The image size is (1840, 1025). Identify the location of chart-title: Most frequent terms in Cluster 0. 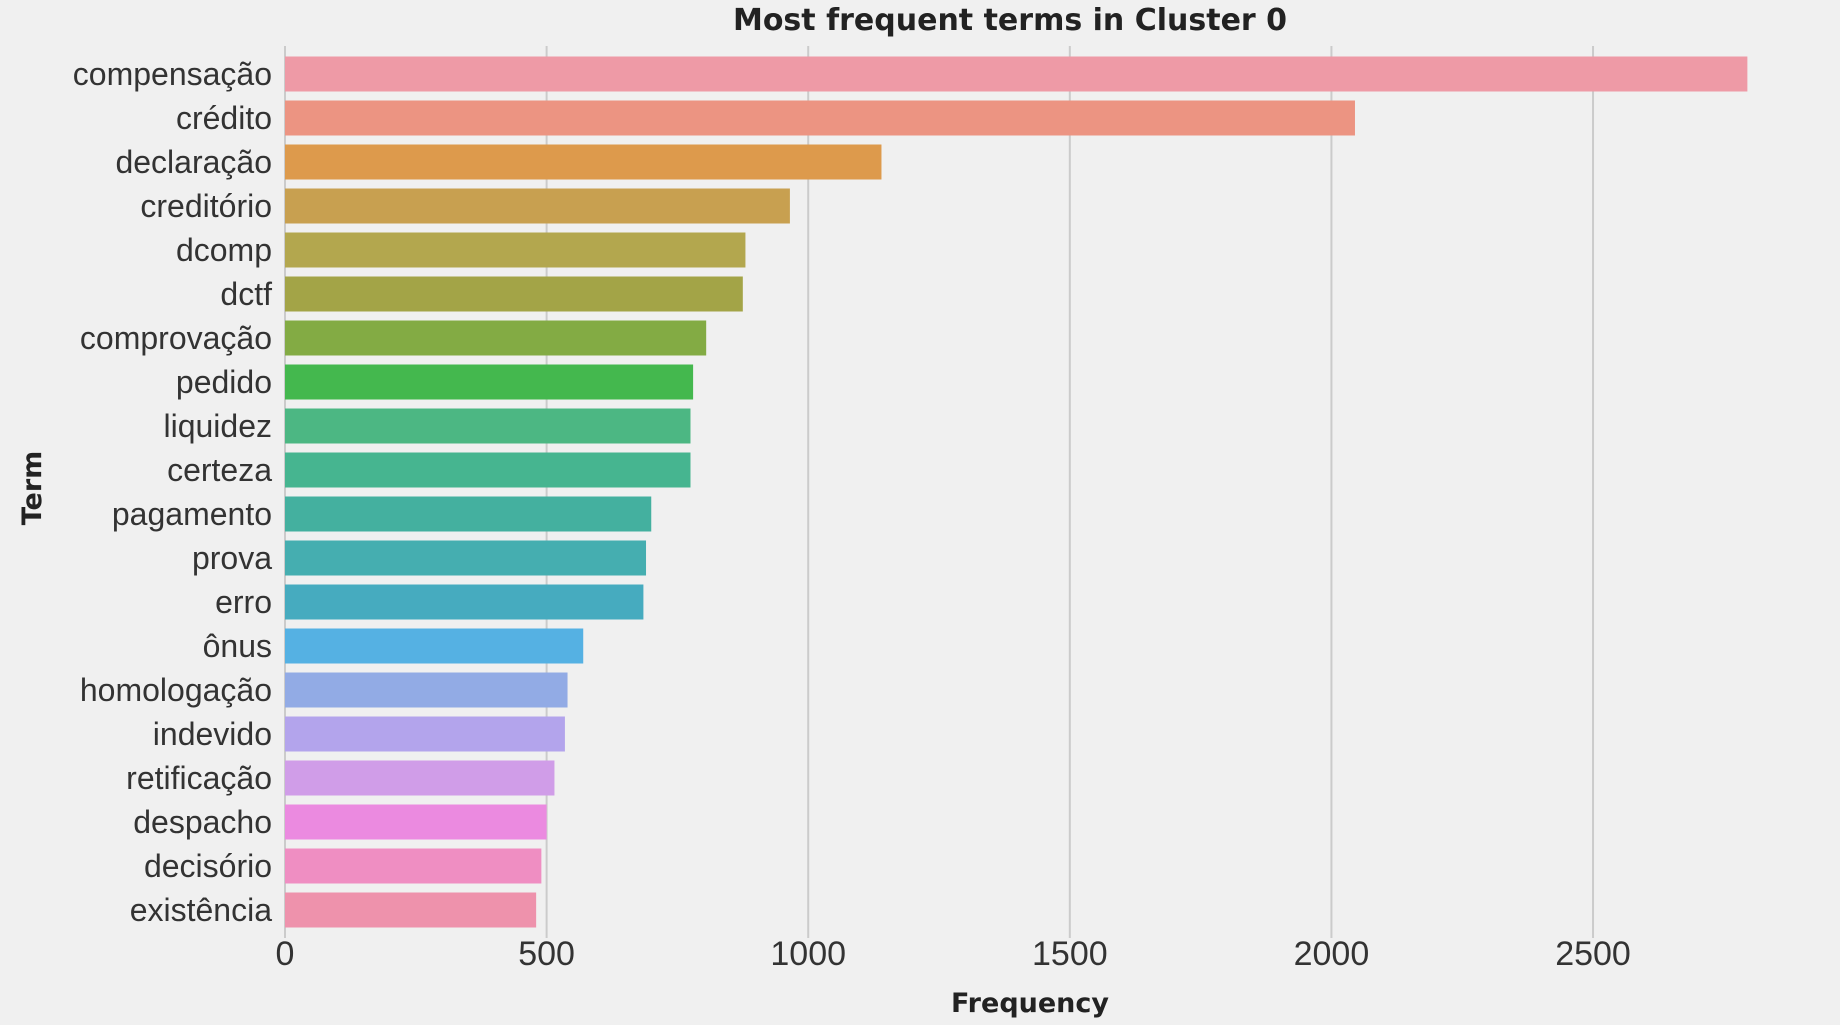
(1010, 20).